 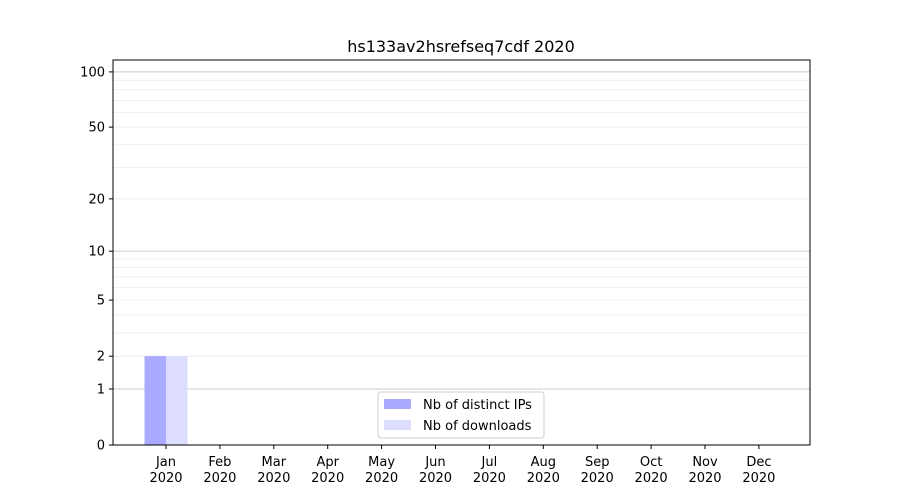 What do you see at coordinates (543, 470) in the screenshot?
I see `x-tick-label: Aug 2020` at bounding box center [543, 470].